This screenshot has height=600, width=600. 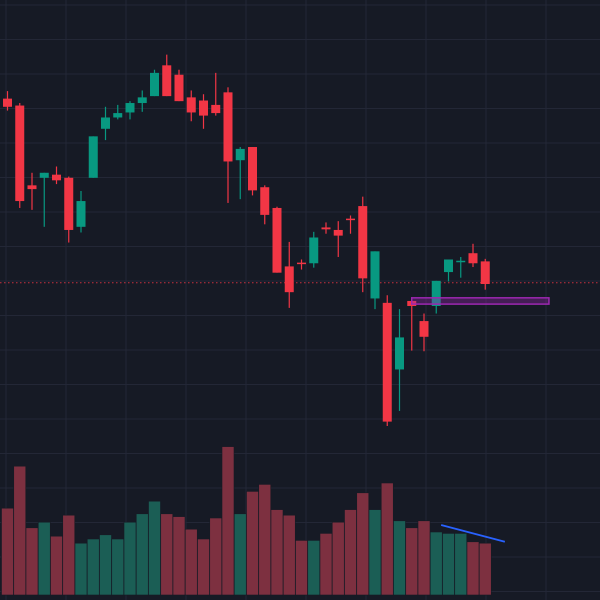 What do you see at coordinates (480, 301) in the screenshot?
I see `rectangle-zone` at bounding box center [480, 301].